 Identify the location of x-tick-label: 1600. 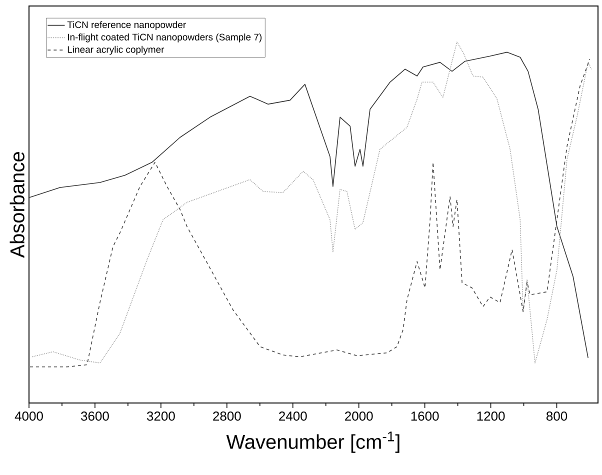
(425, 416).